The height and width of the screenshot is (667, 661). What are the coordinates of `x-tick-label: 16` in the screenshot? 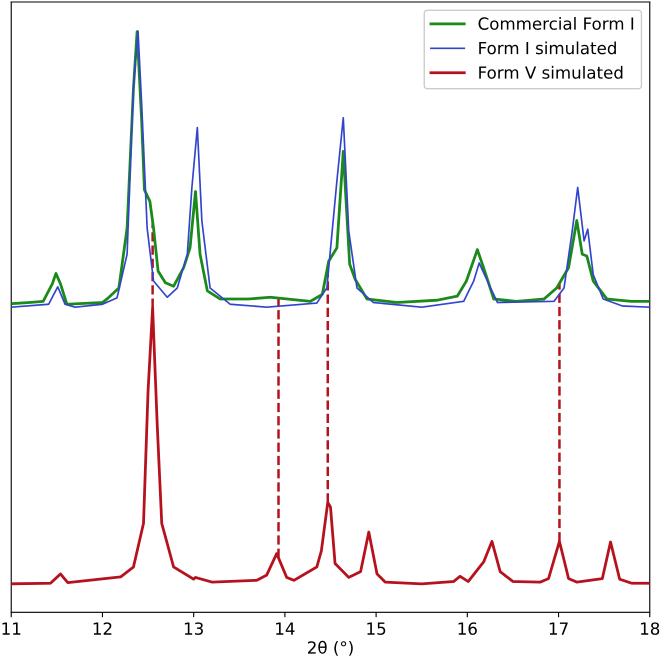 It's located at (467, 628).